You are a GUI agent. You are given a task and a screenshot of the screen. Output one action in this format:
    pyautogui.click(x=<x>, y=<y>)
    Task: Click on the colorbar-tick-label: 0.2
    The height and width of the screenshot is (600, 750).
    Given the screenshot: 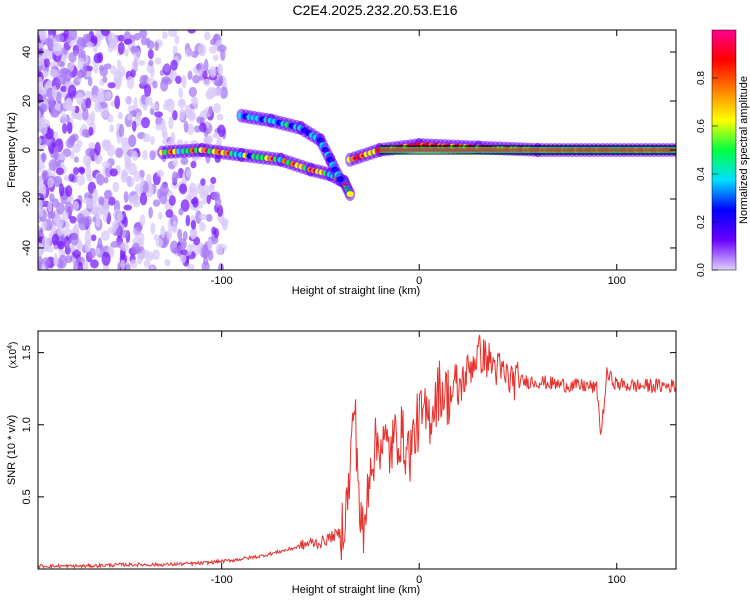 What is the action you would take?
    pyautogui.click(x=701, y=222)
    